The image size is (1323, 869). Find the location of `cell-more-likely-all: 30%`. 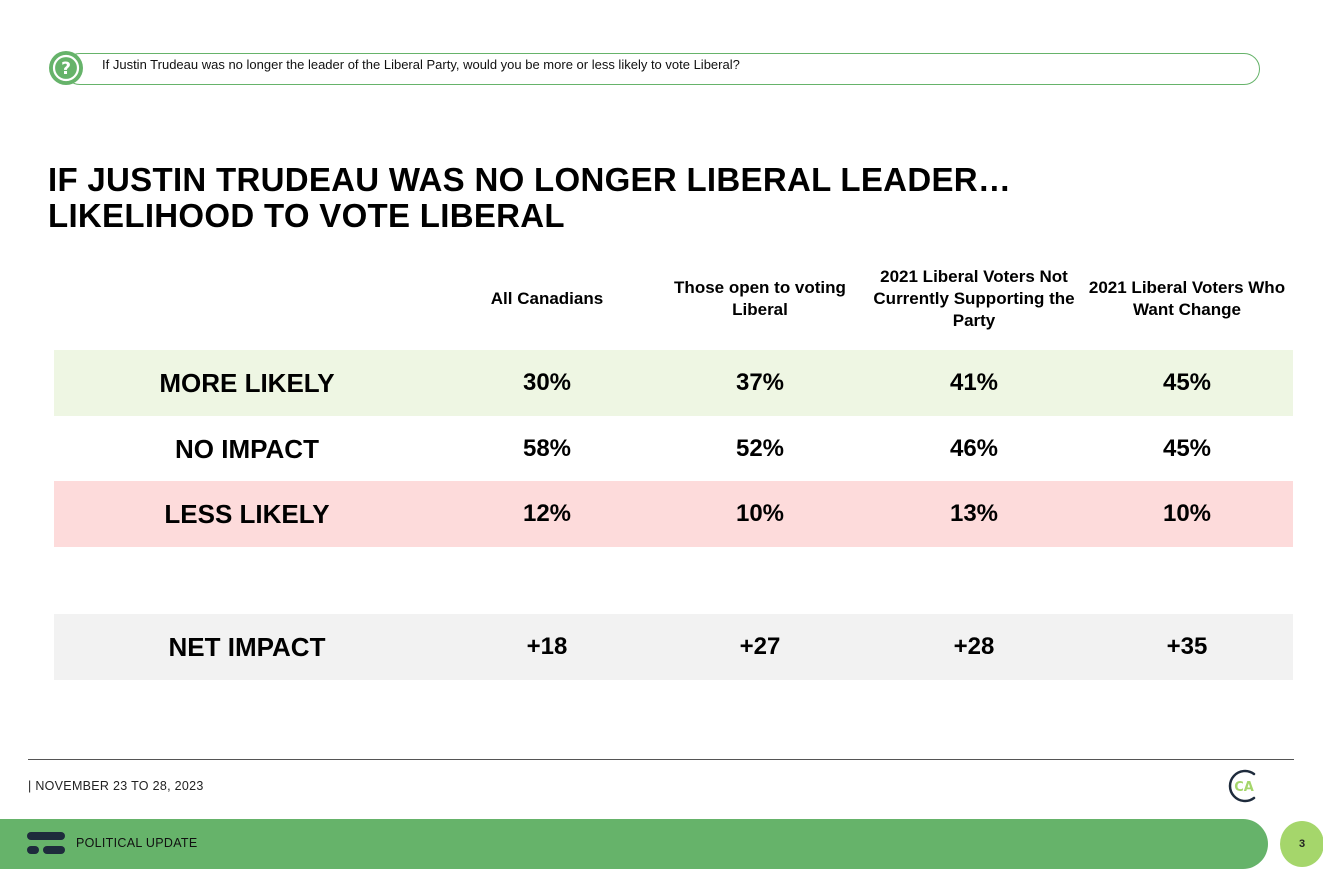

cell-more-likely-all: 30% is located at coordinates (547, 382).